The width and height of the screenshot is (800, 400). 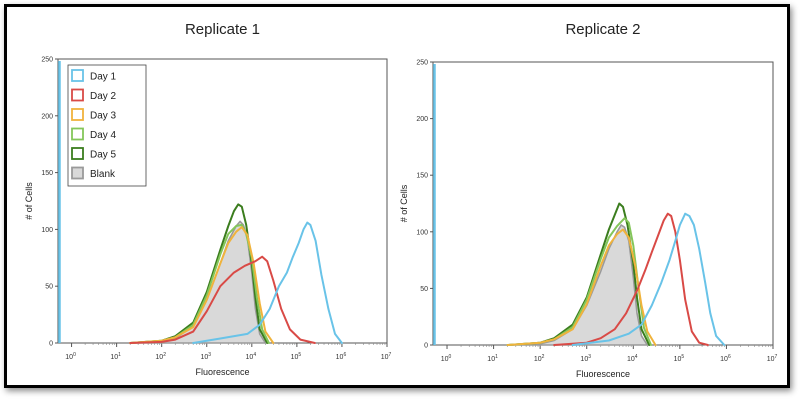 What do you see at coordinates (103, 116) in the screenshot?
I see `legend-label-day-3: Day 3` at bounding box center [103, 116].